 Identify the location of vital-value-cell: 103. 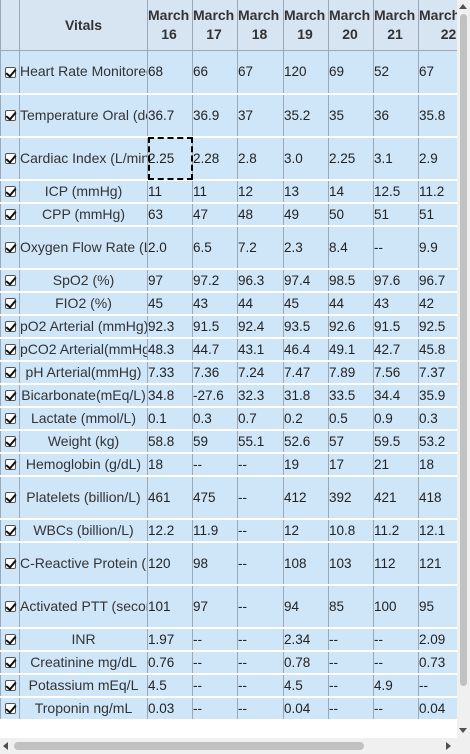
(351, 563).